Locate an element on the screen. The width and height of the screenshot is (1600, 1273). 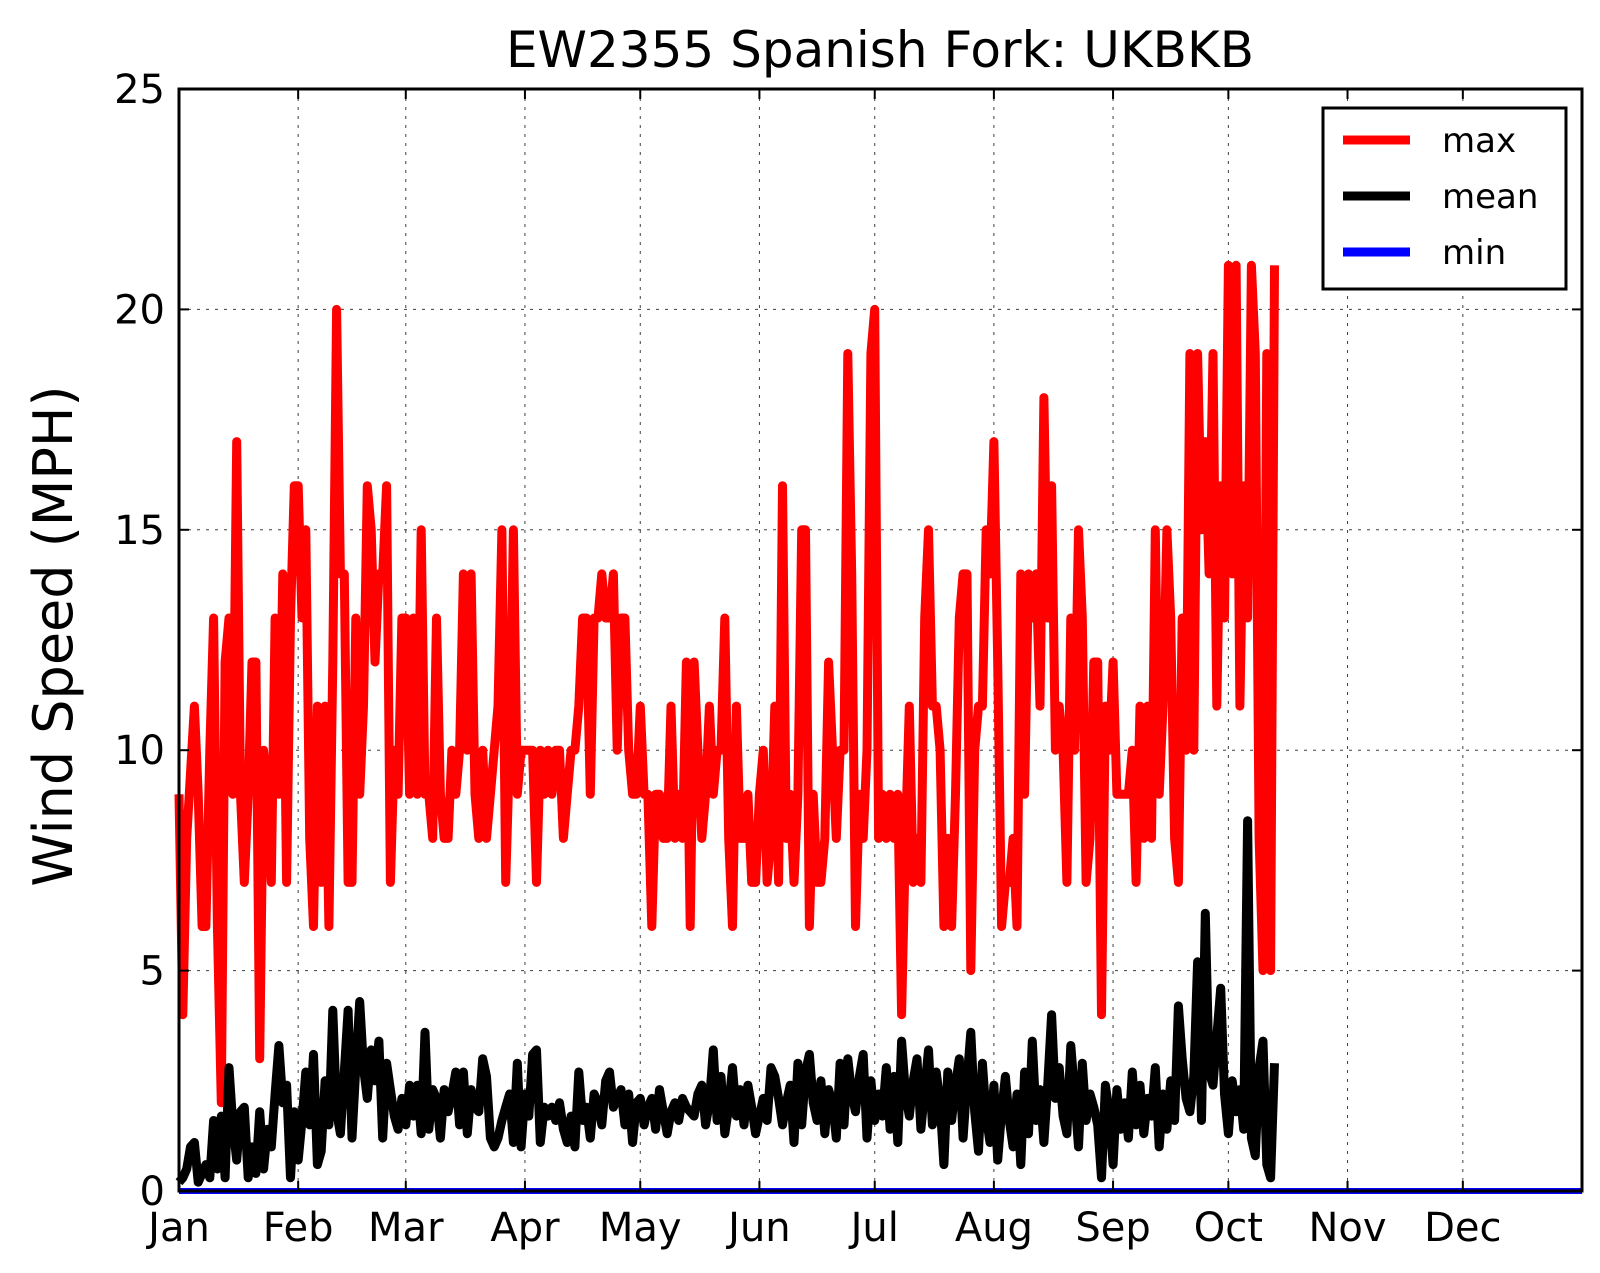
legend-label-min: min is located at coordinates (1474, 253).